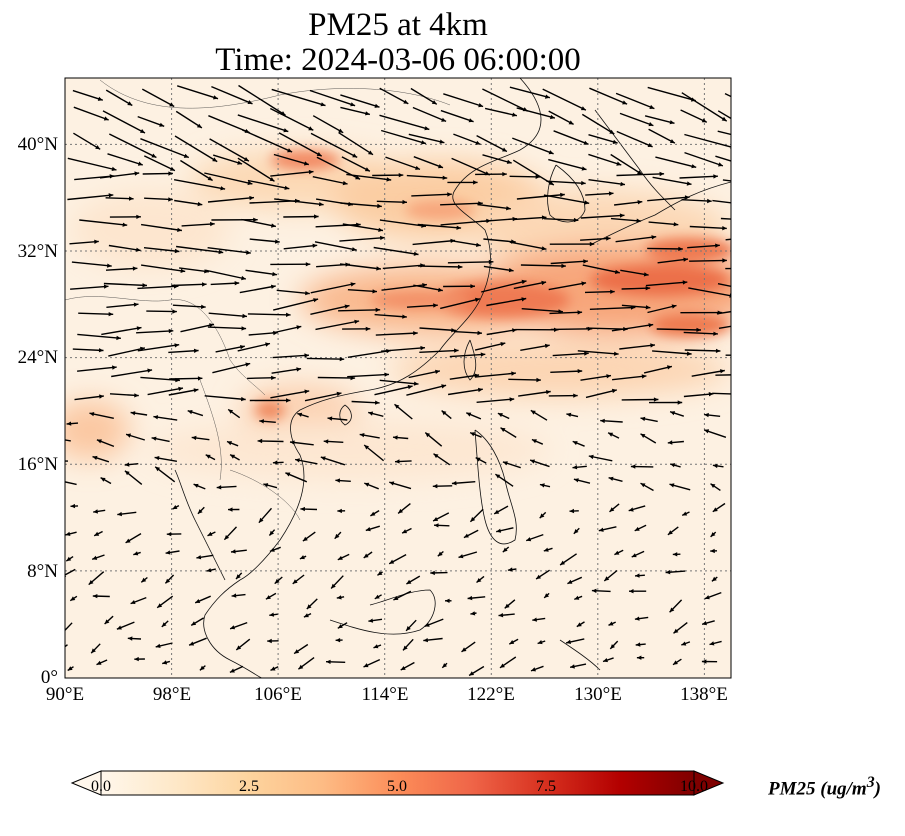 This screenshot has width=905, height=836. What do you see at coordinates (491, 694) in the screenshot?
I see `lon-label-122: 122°E` at bounding box center [491, 694].